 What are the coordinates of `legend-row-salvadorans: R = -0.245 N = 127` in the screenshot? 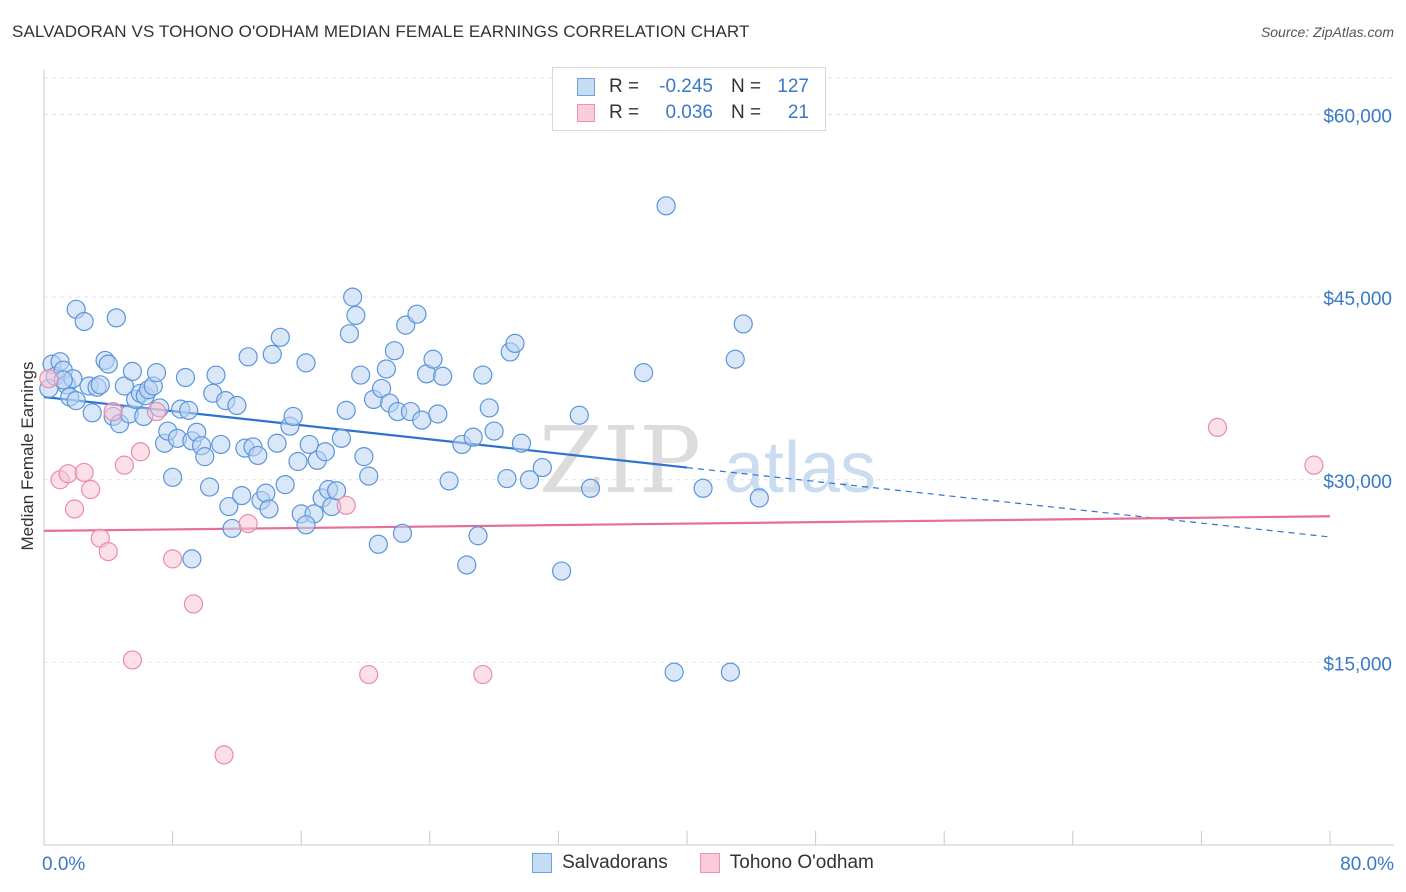 It's located at (693, 87).